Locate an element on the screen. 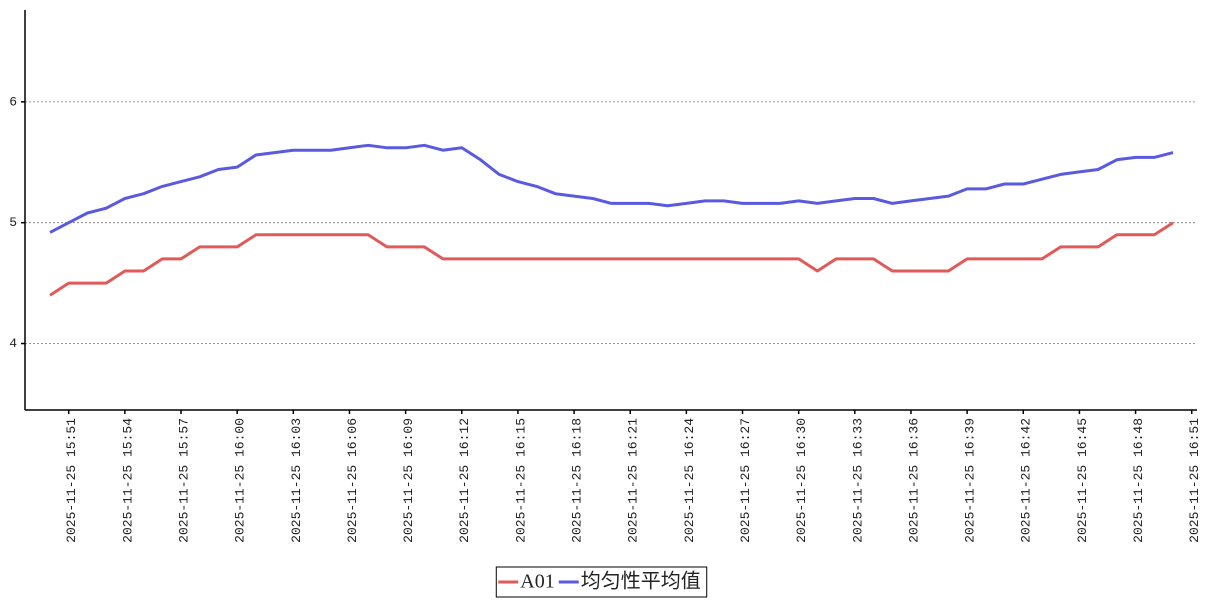 Image resolution: width=1207 pixels, height=600 pixels. x-tick-label: 2025-11-25 16:30 is located at coordinates (801, 480).